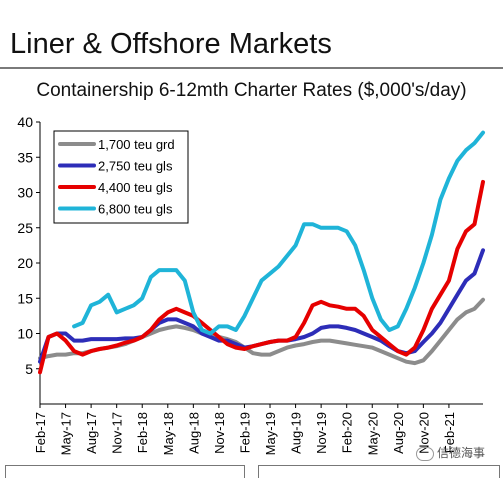 This screenshot has height=478, width=503. Describe the element at coordinates (142, 432) in the screenshot. I see `x-tick-label: Feb-18` at that location.